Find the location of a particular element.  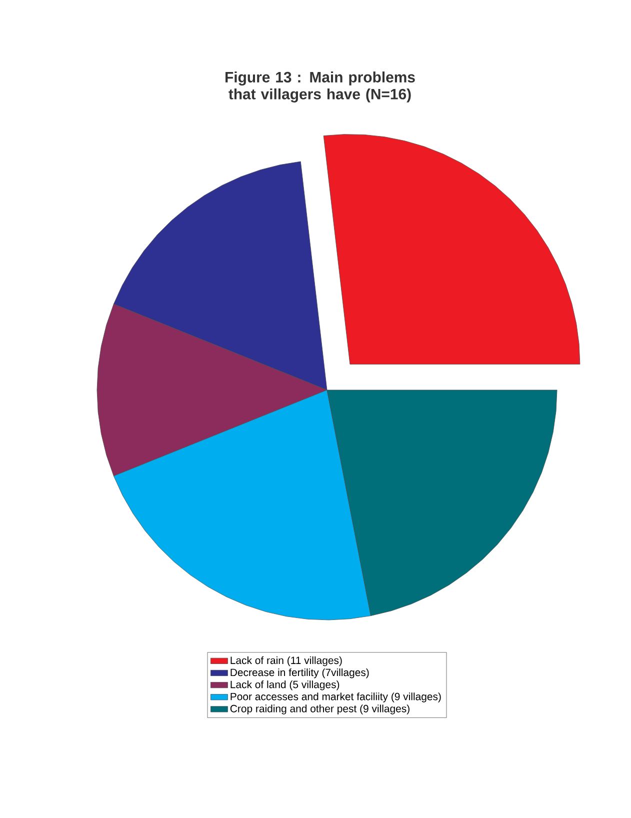

legend-label: Poor accesses and market faciliity (9 villages) is located at coordinates (335, 697).